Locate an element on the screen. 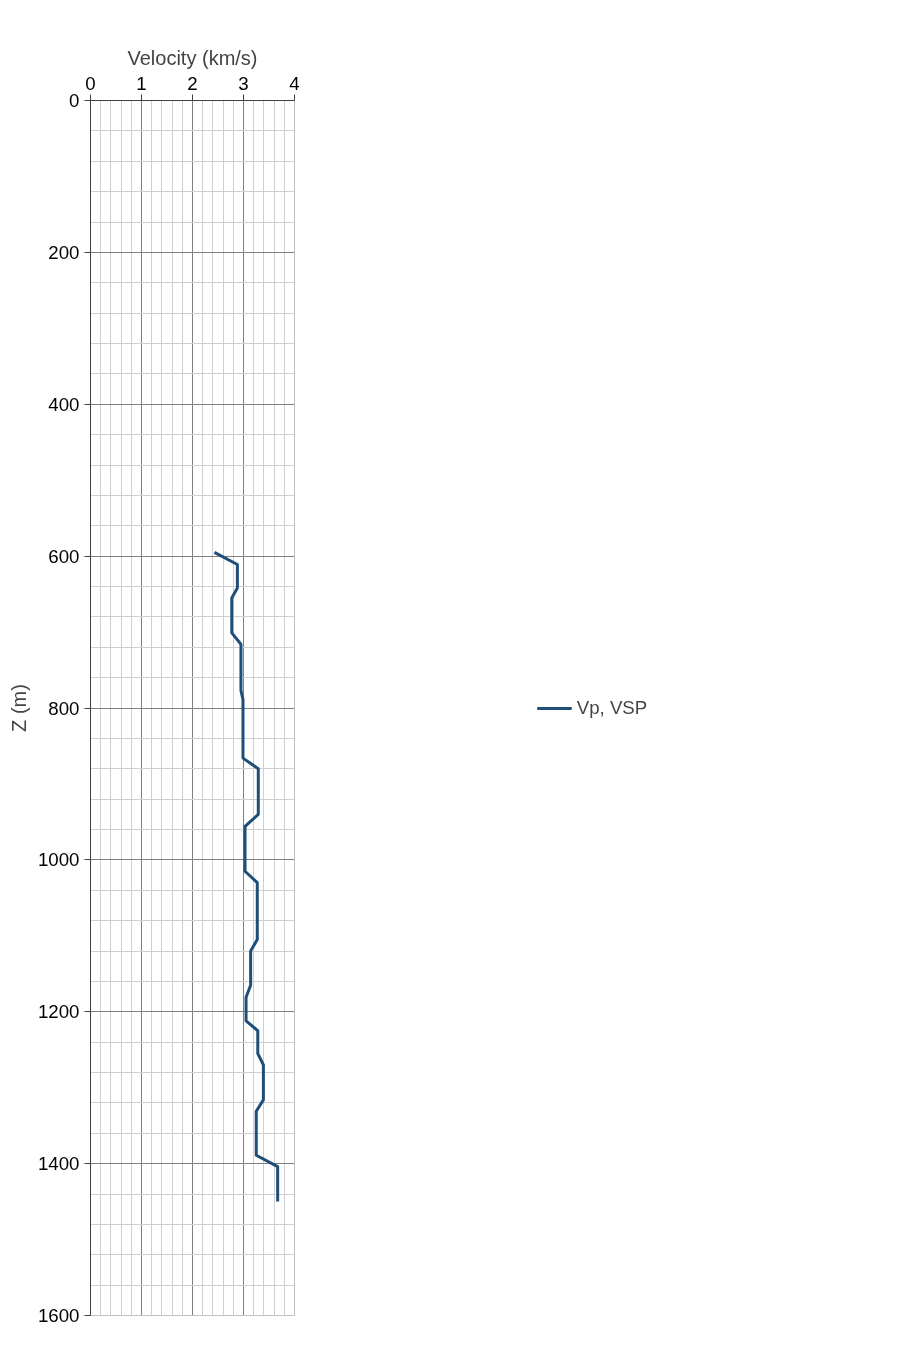 This screenshot has width=902, height=1347. y-tick-label: 0 is located at coordinates (74, 100).